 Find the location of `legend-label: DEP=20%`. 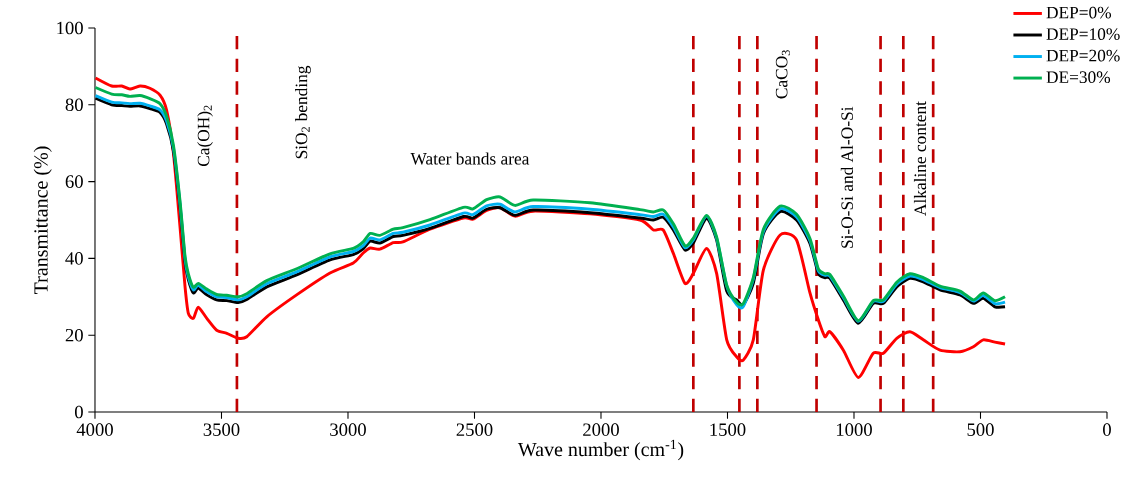

legend-label: DEP=20% is located at coordinates (1083, 55).